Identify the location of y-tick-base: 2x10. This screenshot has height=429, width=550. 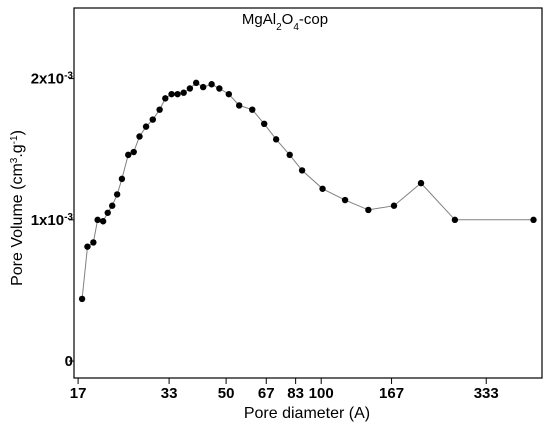
(47, 79).